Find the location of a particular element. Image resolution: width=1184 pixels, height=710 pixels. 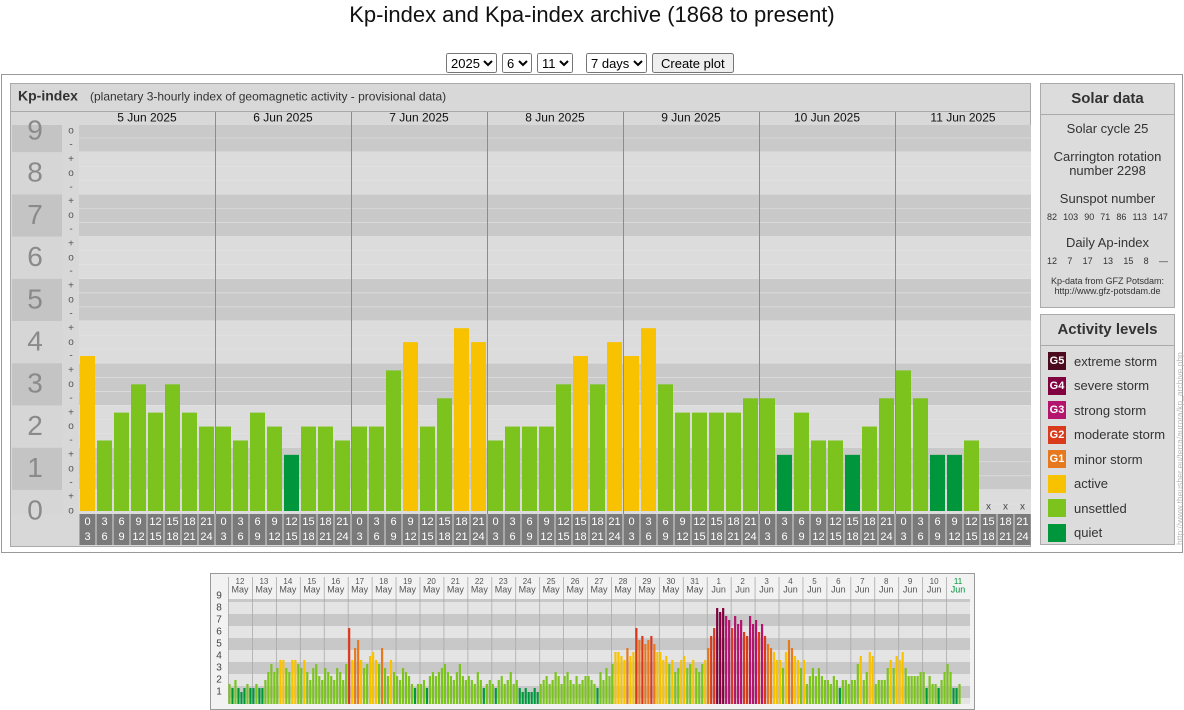

day-select: 11 is located at coordinates (555, 63).